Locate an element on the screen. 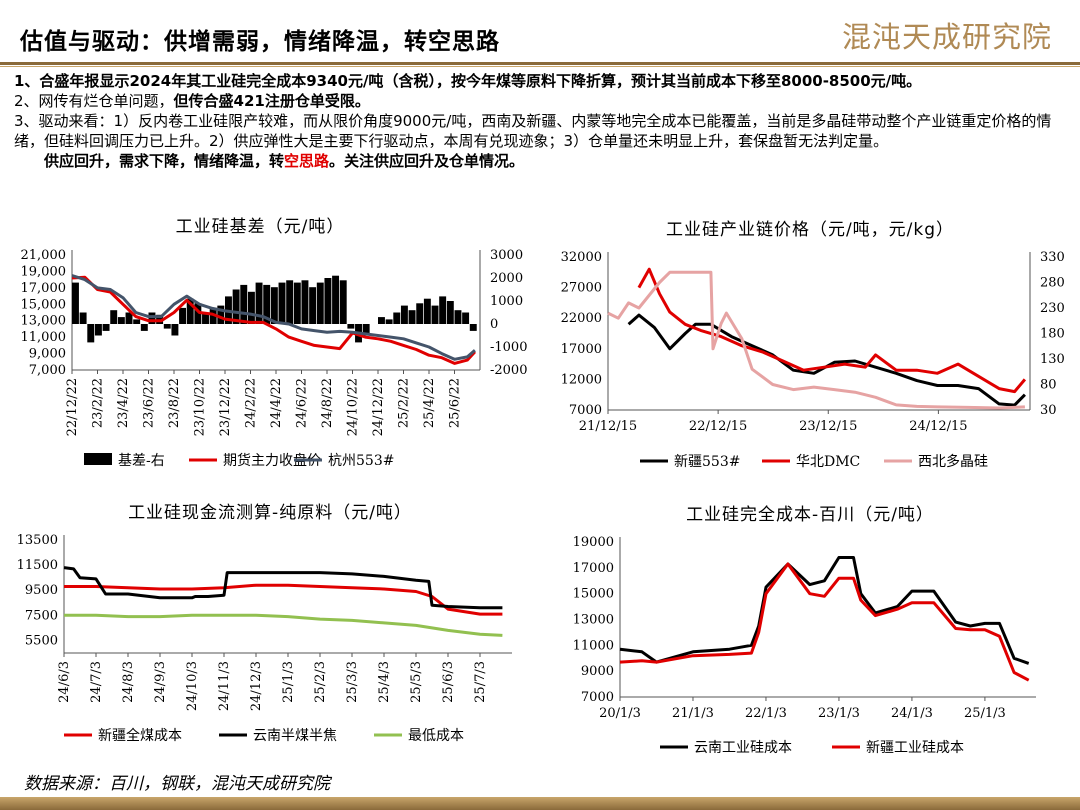 Image resolution: width=1080 pixels, height=810 pixels. x-tick-label: 24/12/15 is located at coordinates (938, 426).